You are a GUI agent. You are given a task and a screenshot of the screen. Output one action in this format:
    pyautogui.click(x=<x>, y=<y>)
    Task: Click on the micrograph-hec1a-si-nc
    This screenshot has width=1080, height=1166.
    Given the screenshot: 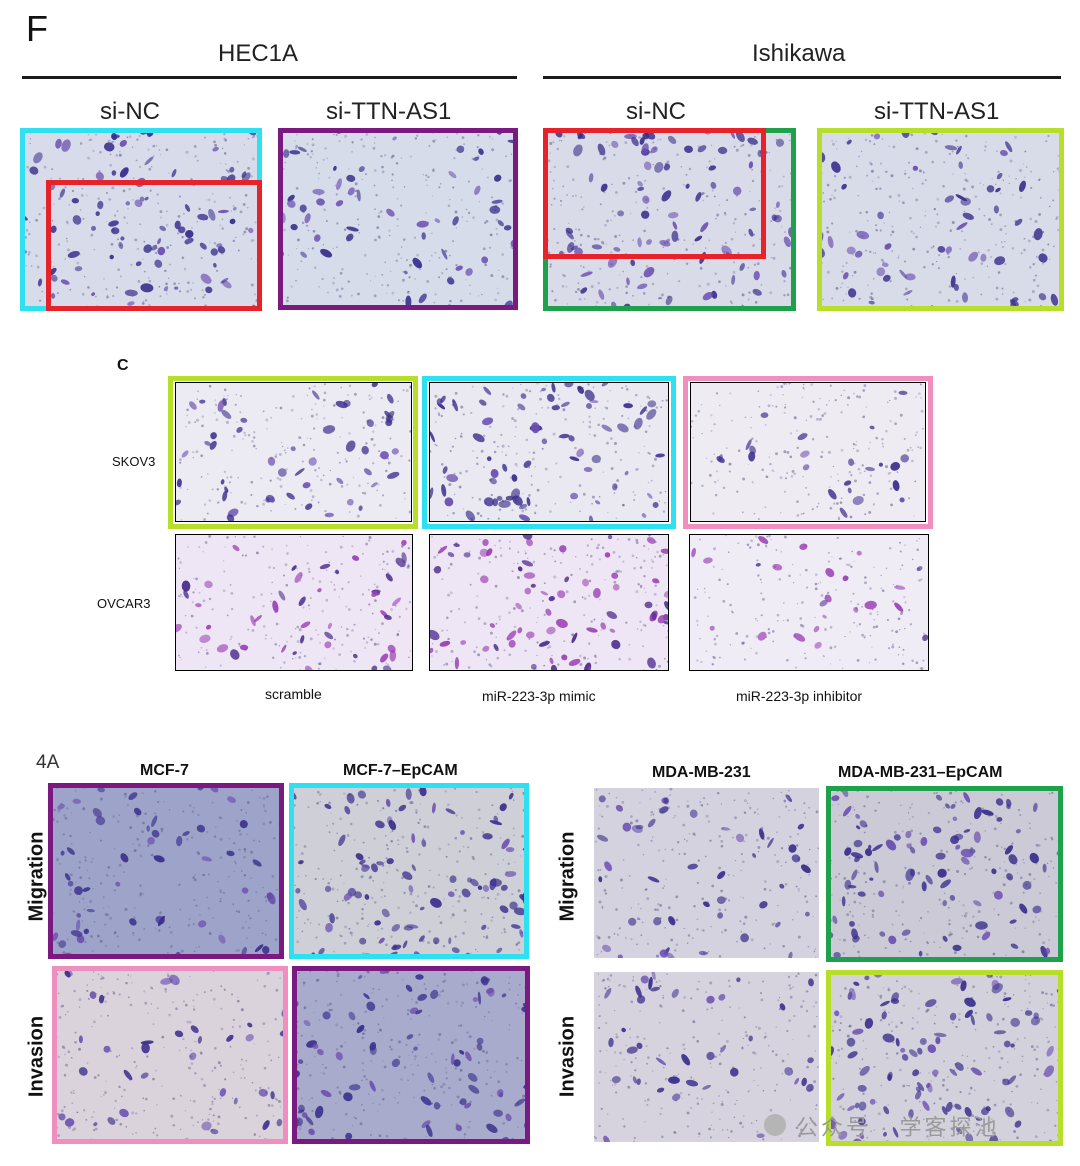 What is the action you would take?
    pyautogui.click(x=141, y=219)
    